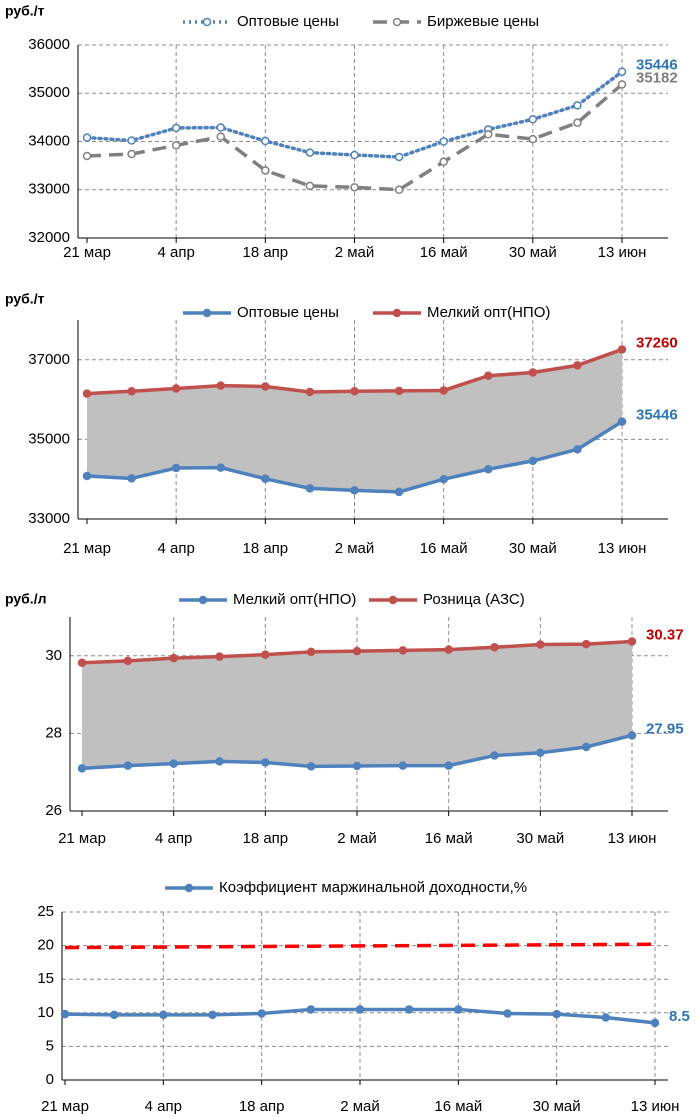  What do you see at coordinates (679, 1016) in the screenshot?
I see `end-value-label: 8.5` at bounding box center [679, 1016].